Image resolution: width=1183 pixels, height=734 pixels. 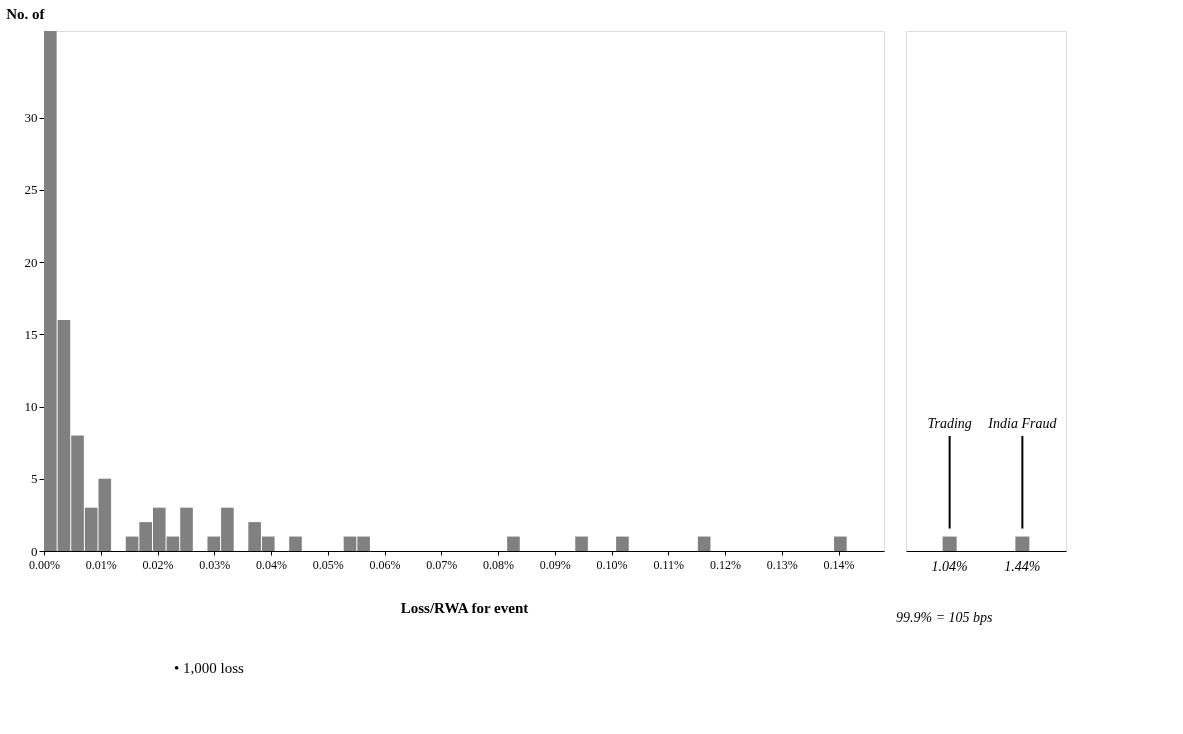 I want to click on x-tick-label: 1.04%, so click(x=949, y=566).